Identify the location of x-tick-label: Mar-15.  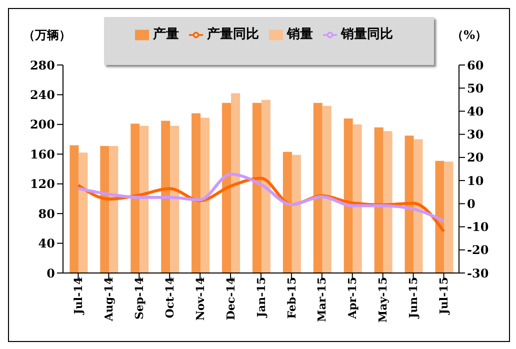
(322, 299).